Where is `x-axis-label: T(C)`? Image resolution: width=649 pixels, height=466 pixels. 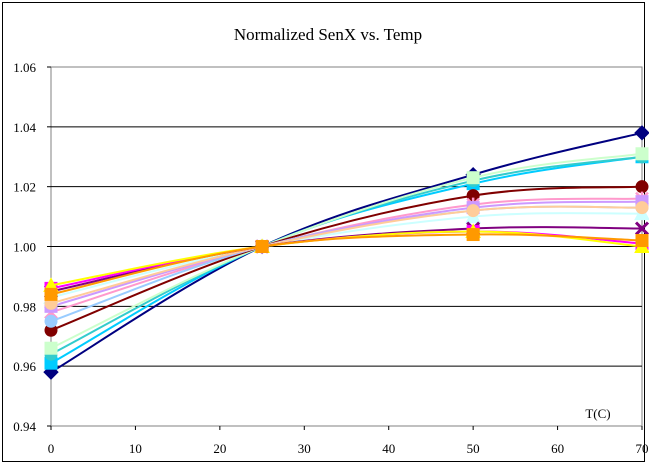 x-axis-label: T(C) is located at coordinates (597, 413).